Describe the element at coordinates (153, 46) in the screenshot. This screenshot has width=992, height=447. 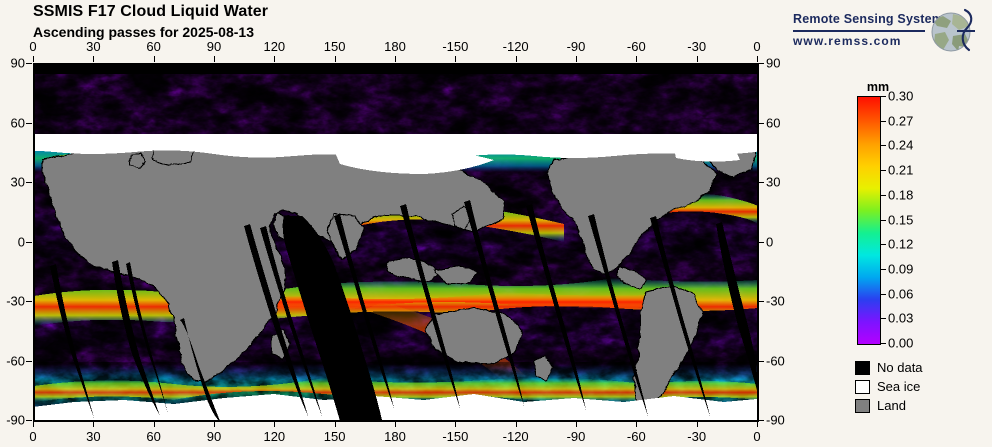
I see `lon-axis-label-top: 60` at that location.